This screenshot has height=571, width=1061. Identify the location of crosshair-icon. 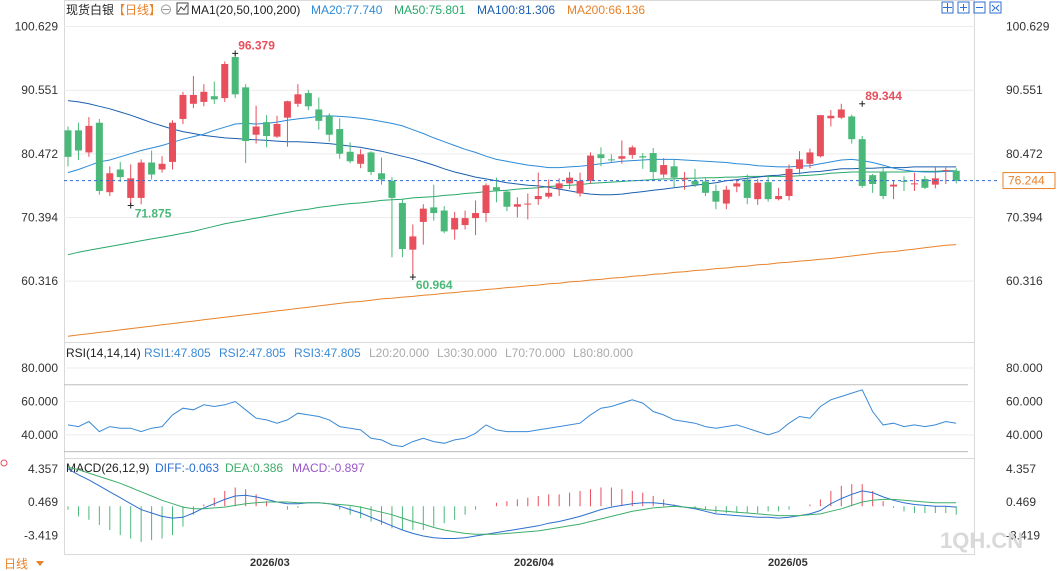
(947, 7).